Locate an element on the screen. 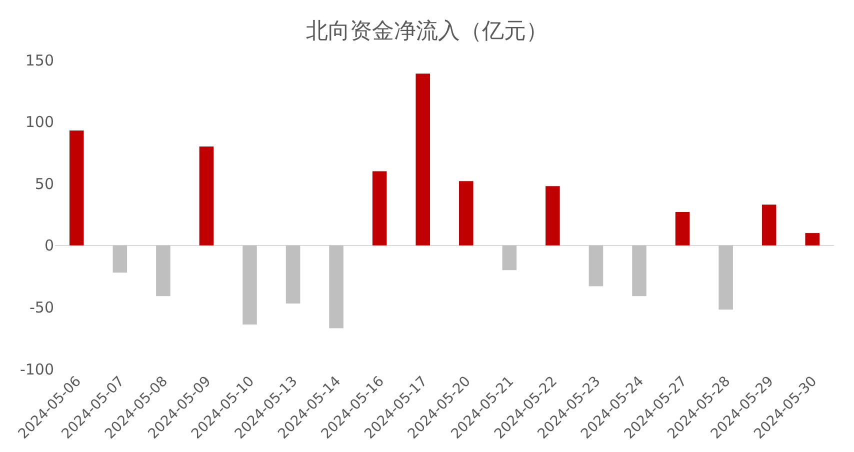 This screenshot has height=452, width=854. y-tick-label: 100 is located at coordinates (39, 122).